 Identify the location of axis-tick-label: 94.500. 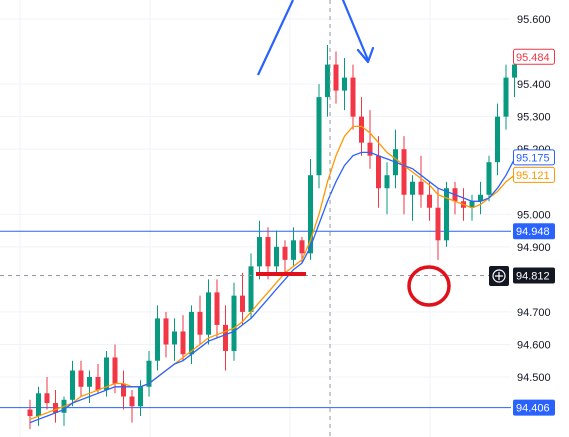
(534, 378).